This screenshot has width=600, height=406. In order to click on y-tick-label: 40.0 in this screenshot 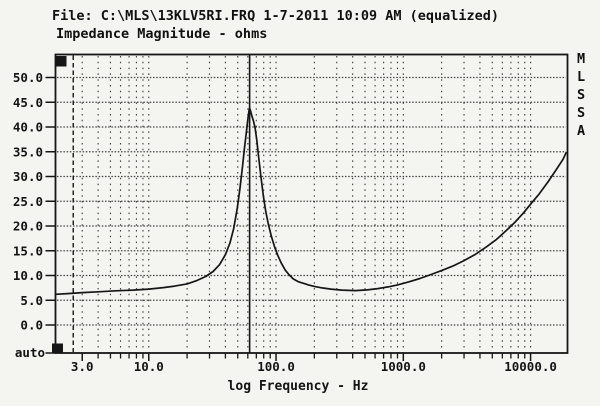, I will do `click(28, 127)`.